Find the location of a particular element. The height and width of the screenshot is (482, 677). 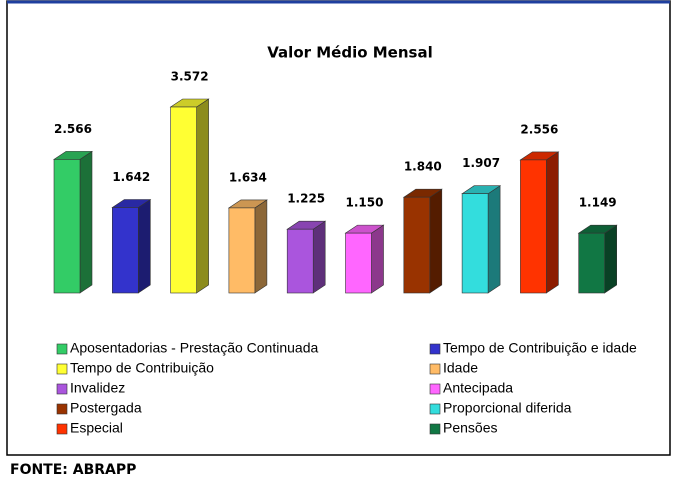

value-label: 1.840 is located at coordinates (423, 167).